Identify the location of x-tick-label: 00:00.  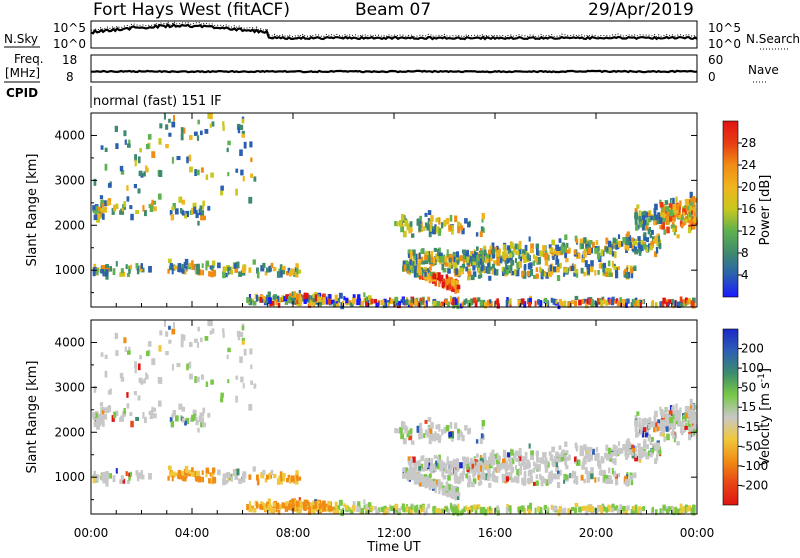
(91, 533).